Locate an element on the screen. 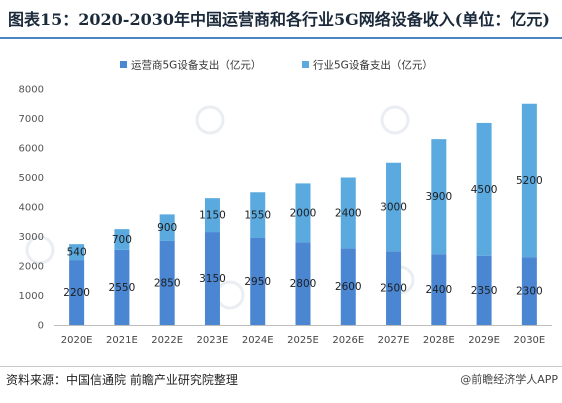  data-label-industry-2021E: 700 is located at coordinates (122, 240).